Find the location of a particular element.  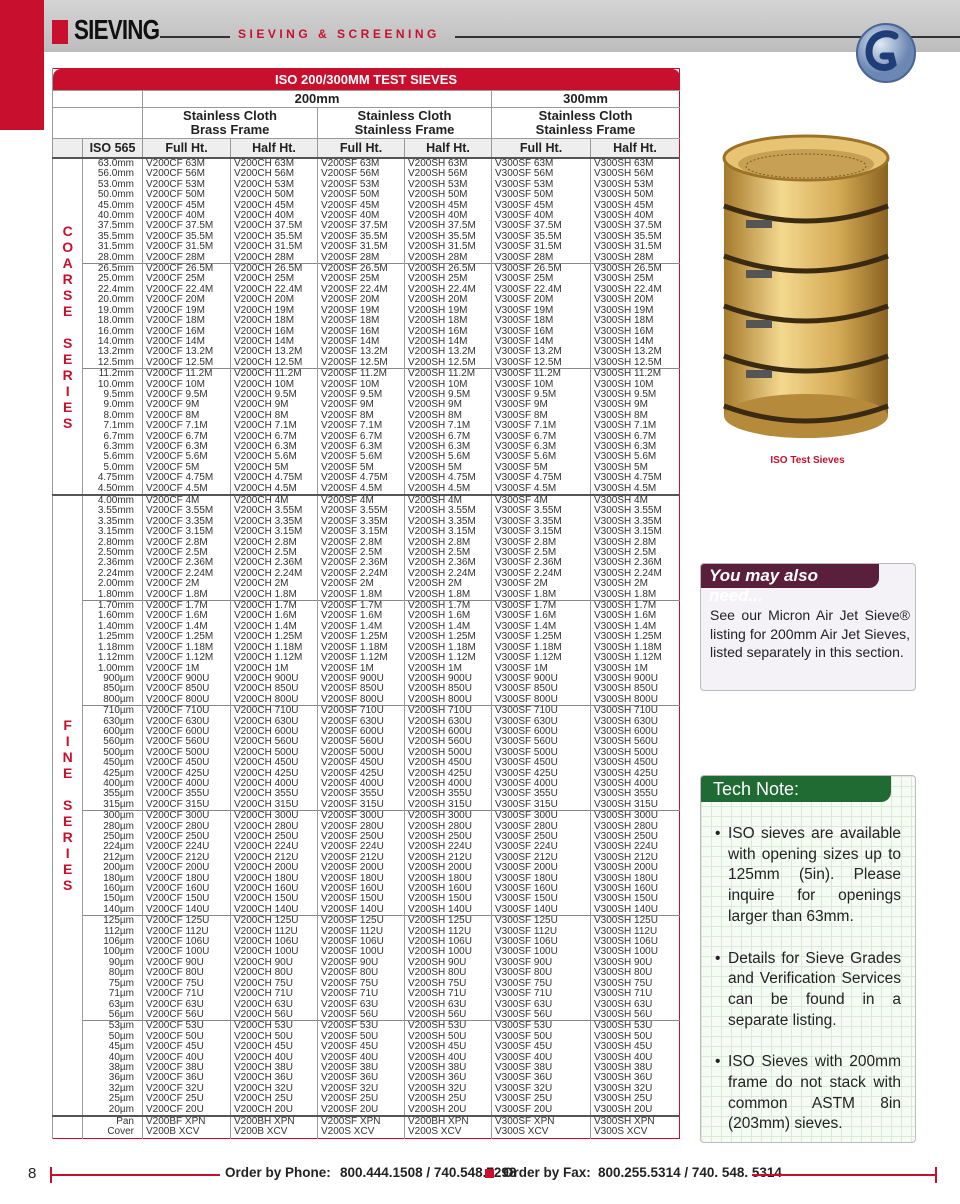

column-header: ISO 565 is located at coordinates (112, 148).